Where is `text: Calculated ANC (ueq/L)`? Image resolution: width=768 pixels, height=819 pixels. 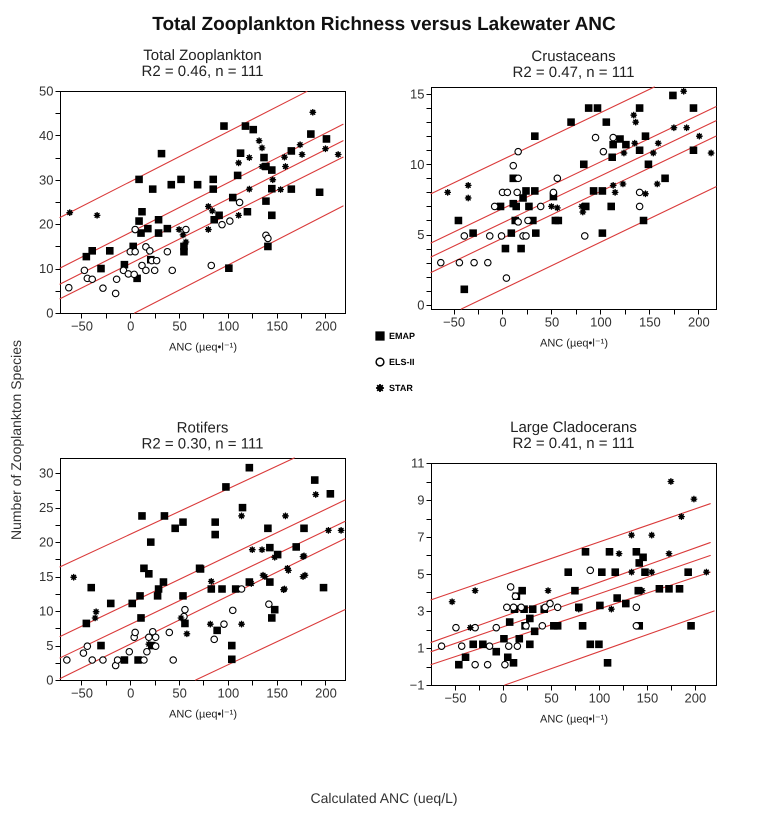 text: Calculated ANC (ueq/L) is located at coordinates (384, 798).